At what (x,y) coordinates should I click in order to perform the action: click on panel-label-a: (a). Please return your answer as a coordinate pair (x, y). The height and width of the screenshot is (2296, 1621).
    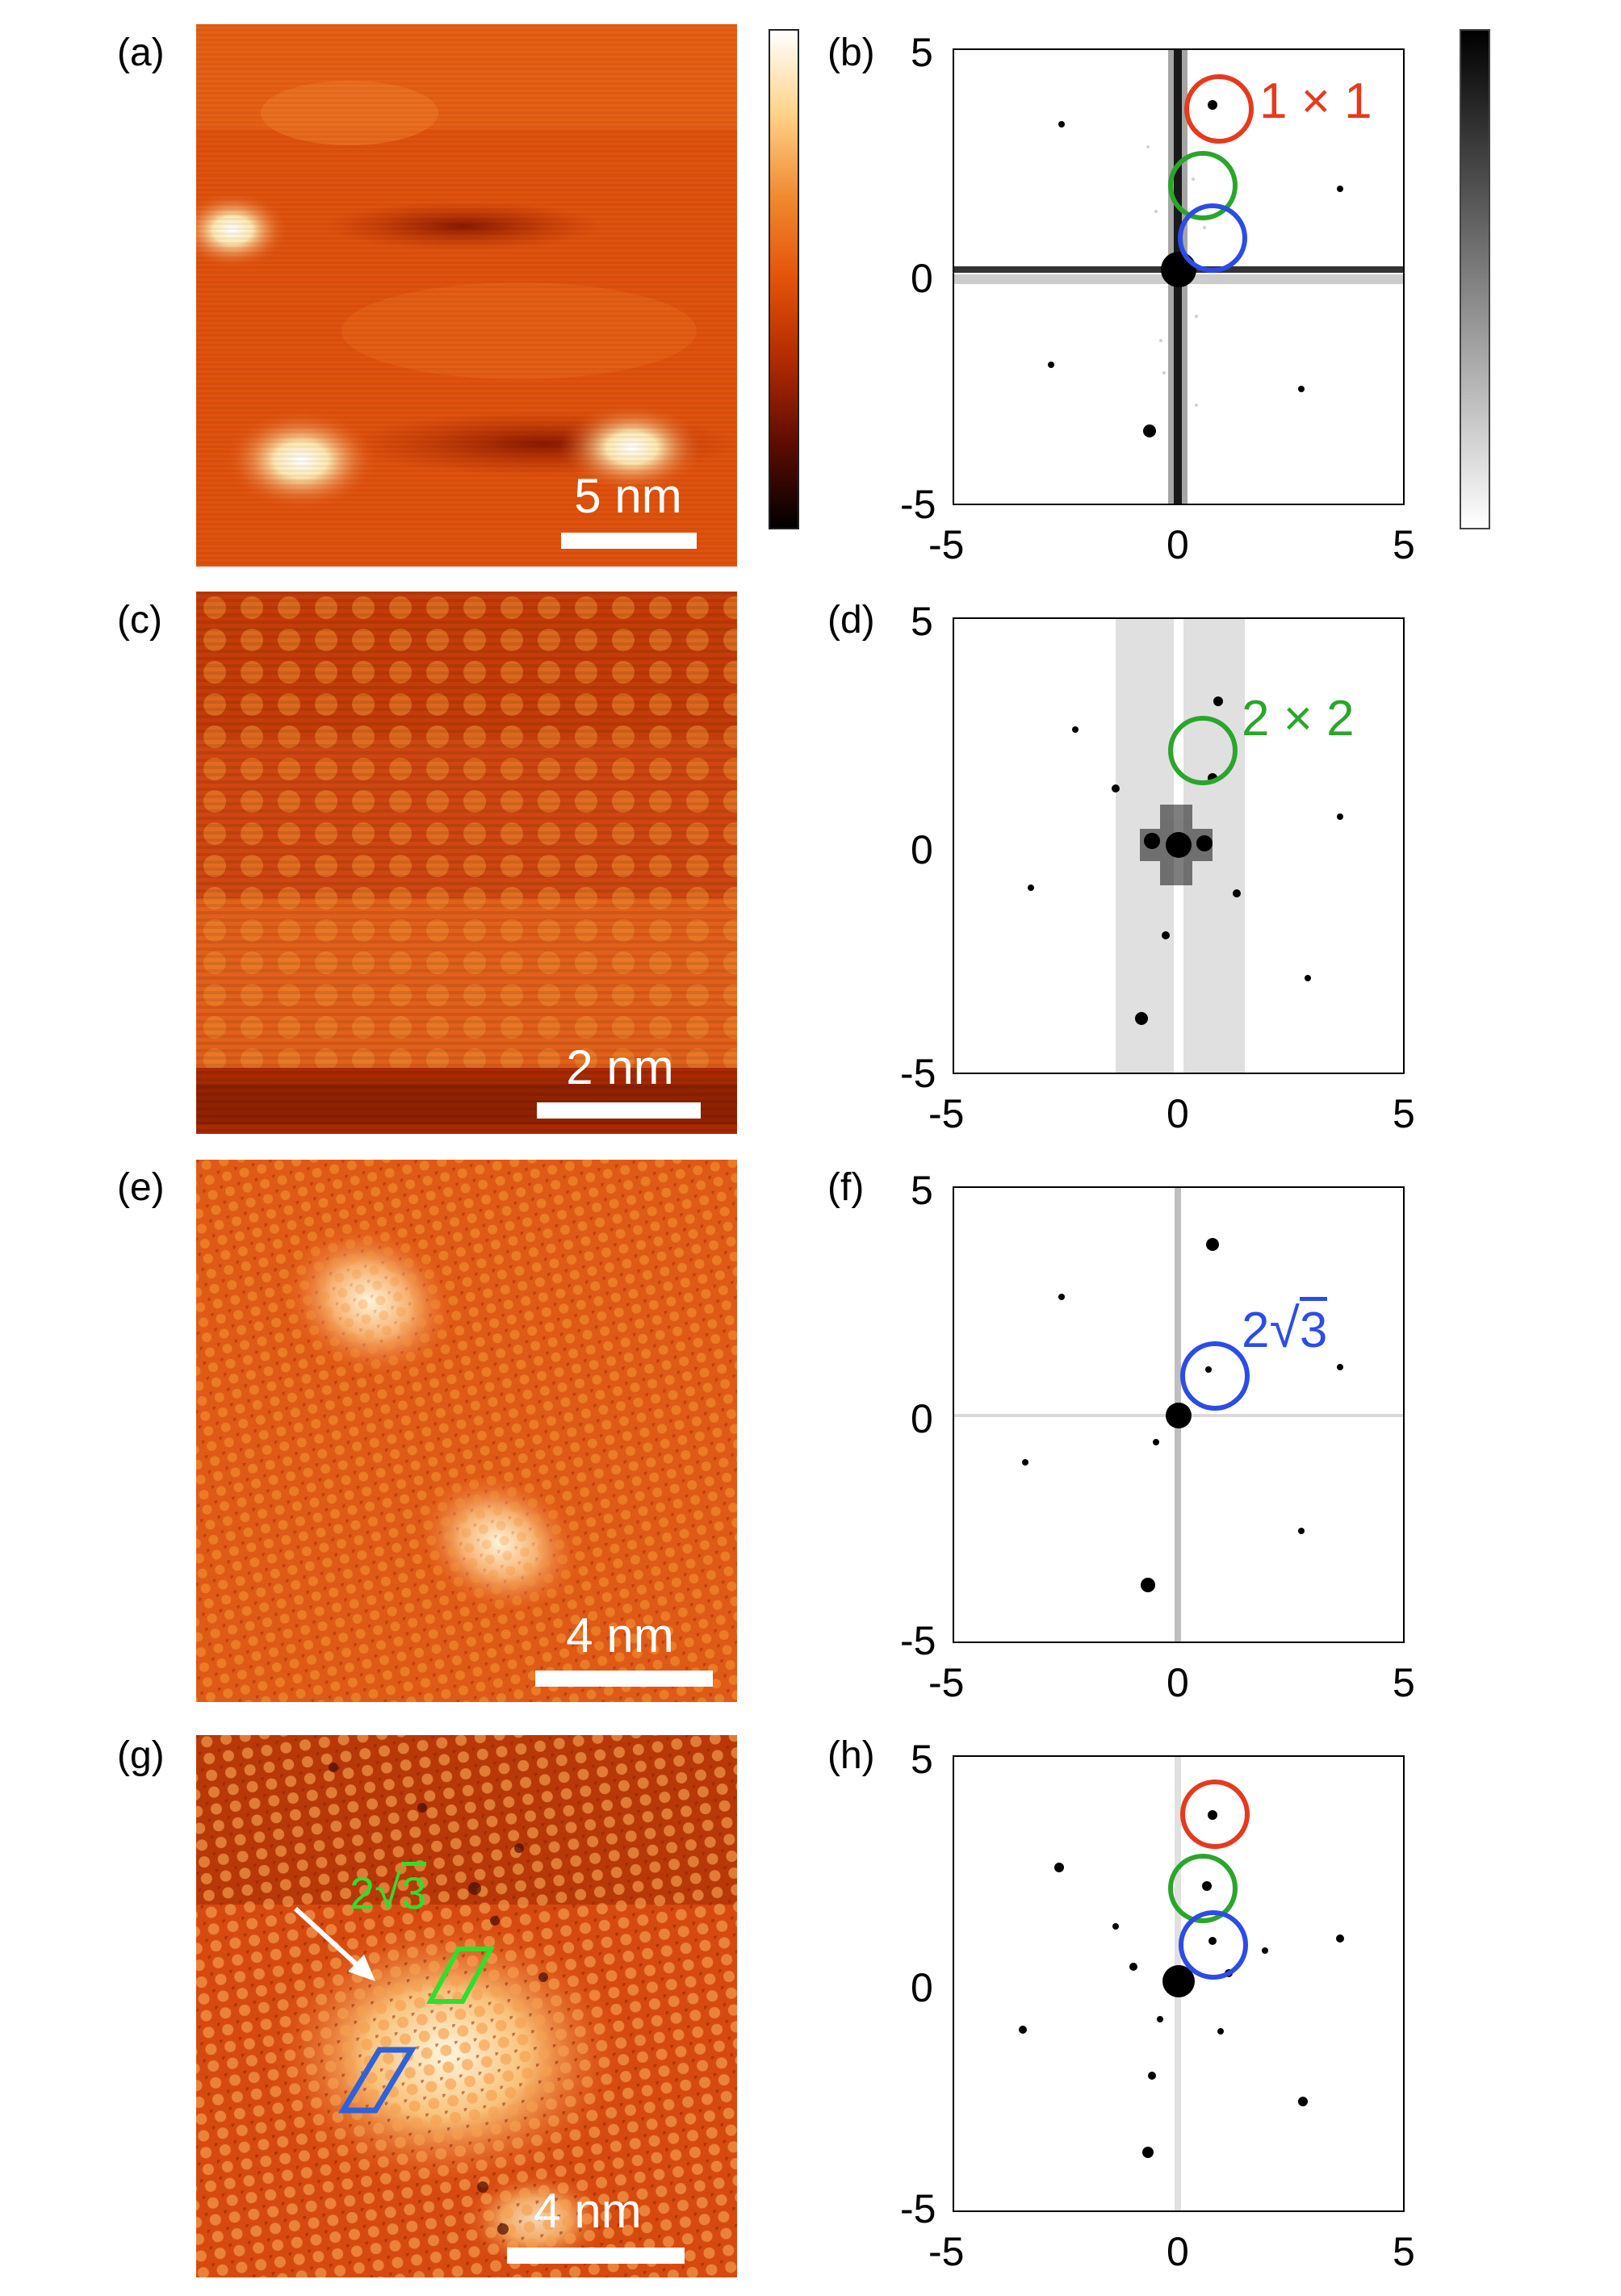
    Looking at the image, I should click on (141, 52).